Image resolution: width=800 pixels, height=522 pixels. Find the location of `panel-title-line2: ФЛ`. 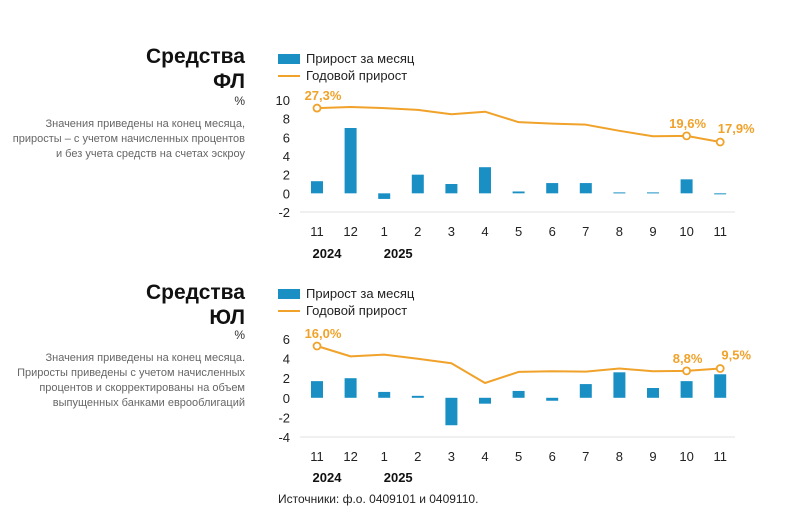

panel-title-line2: ФЛ is located at coordinates (229, 81).